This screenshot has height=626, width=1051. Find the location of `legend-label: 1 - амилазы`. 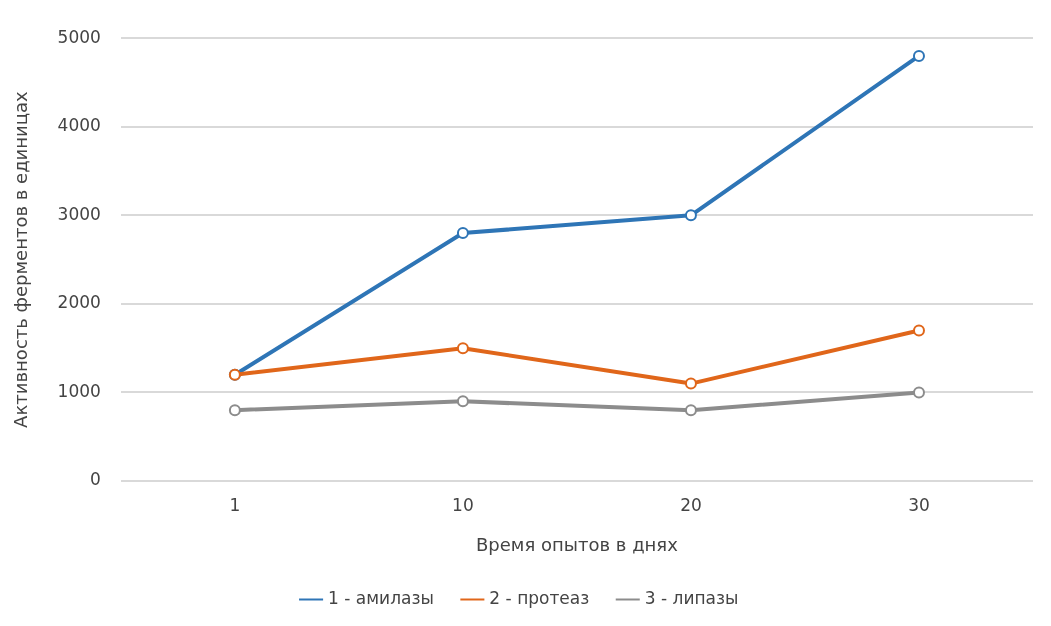

legend-label: 1 - амилазы is located at coordinates (381, 597).